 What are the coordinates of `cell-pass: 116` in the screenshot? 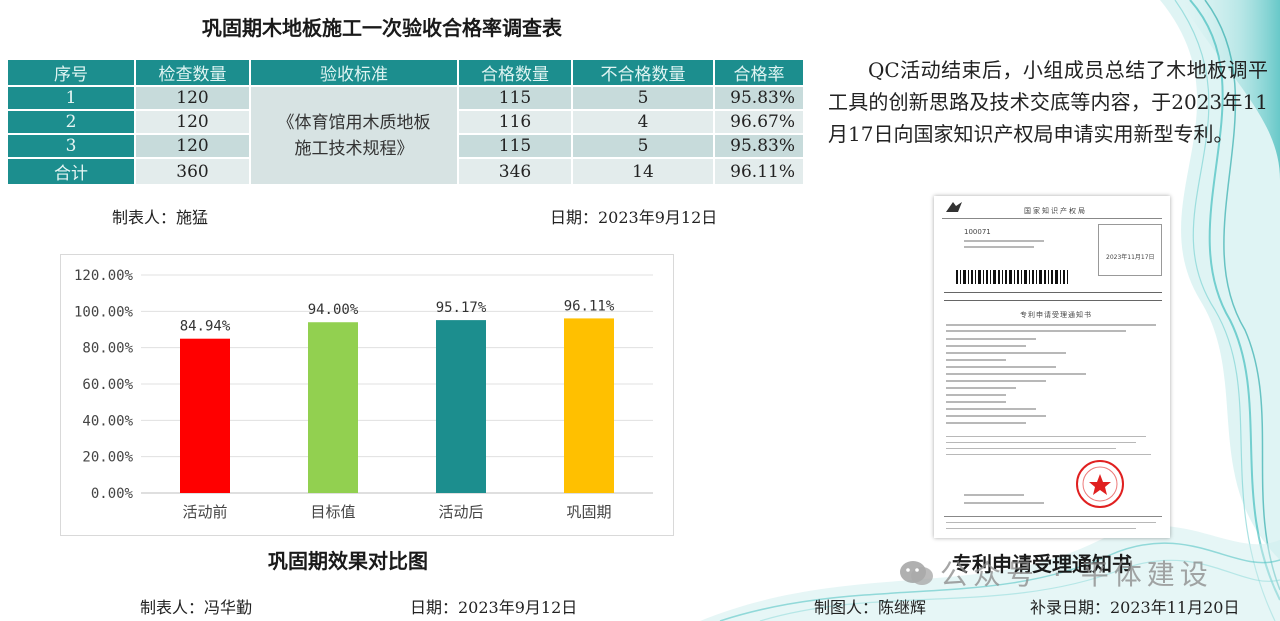 It's located at (515, 122).